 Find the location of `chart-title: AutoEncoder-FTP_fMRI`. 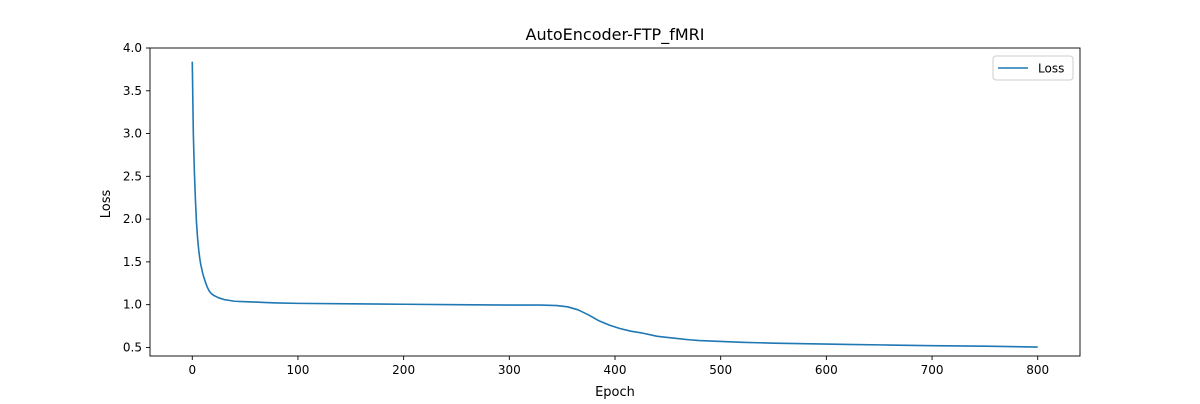

chart-title: AutoEncoder-FTP_fMRI is located at coordinates (615, 35).